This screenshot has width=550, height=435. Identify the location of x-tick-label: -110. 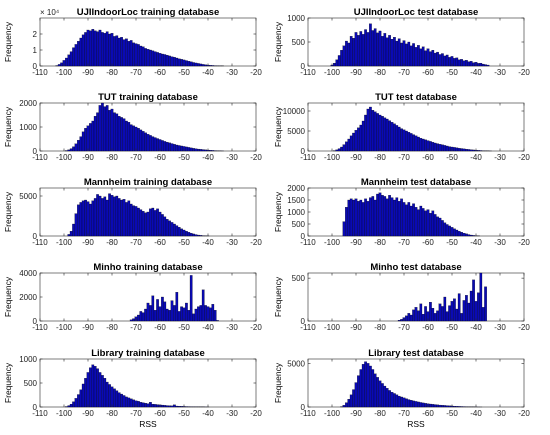
(40, 242).